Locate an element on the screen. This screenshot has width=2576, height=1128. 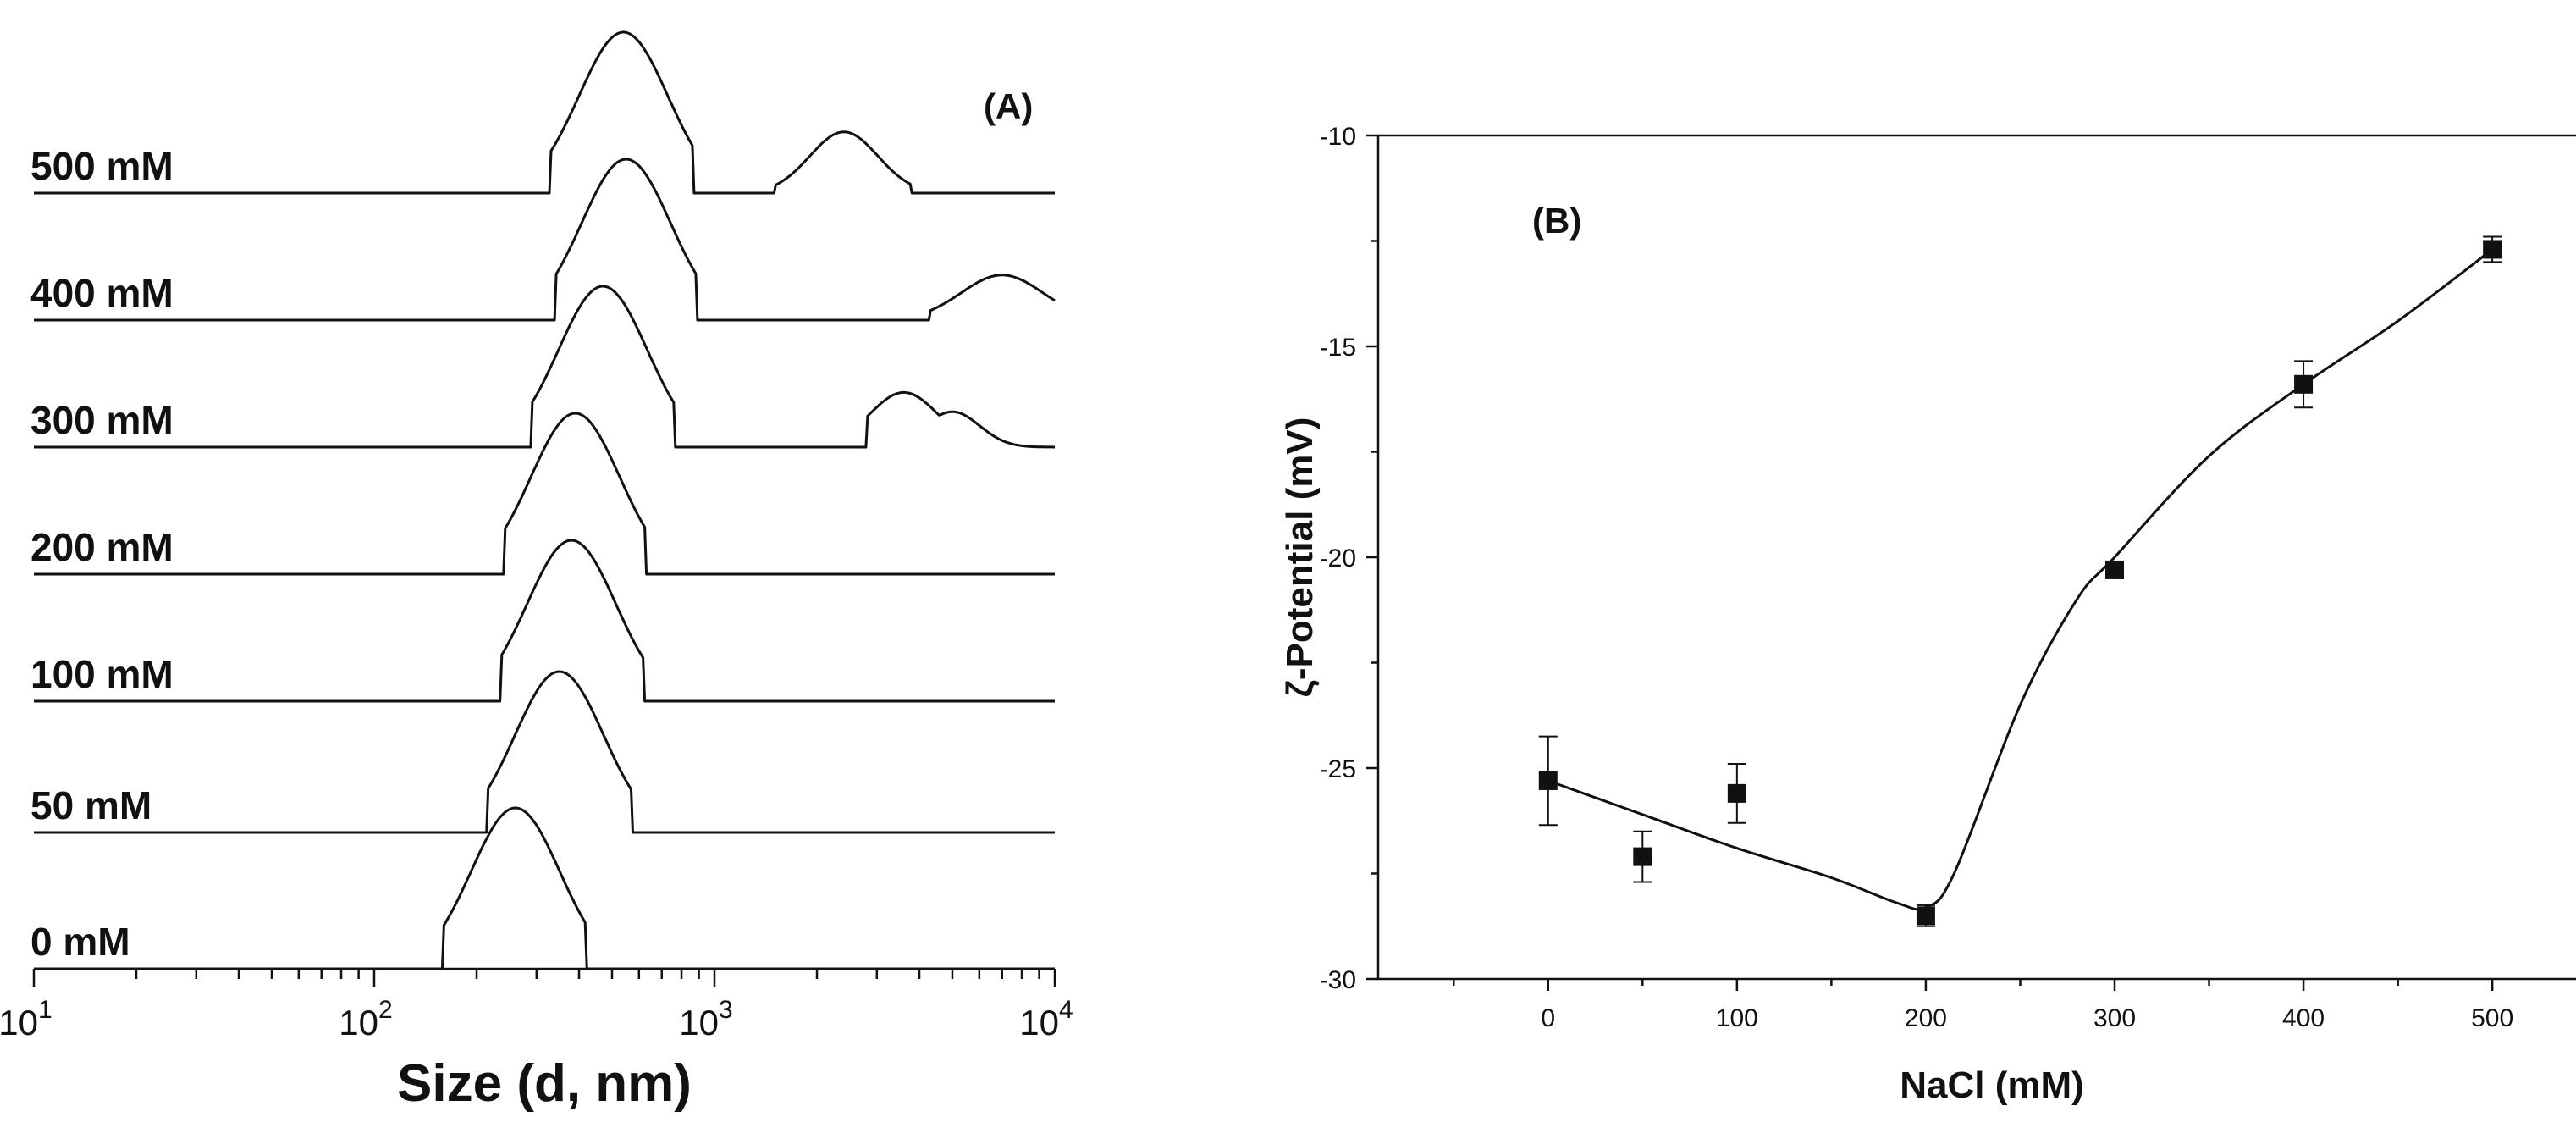
size-curve-300-mm is located at coordinates (544, 367).